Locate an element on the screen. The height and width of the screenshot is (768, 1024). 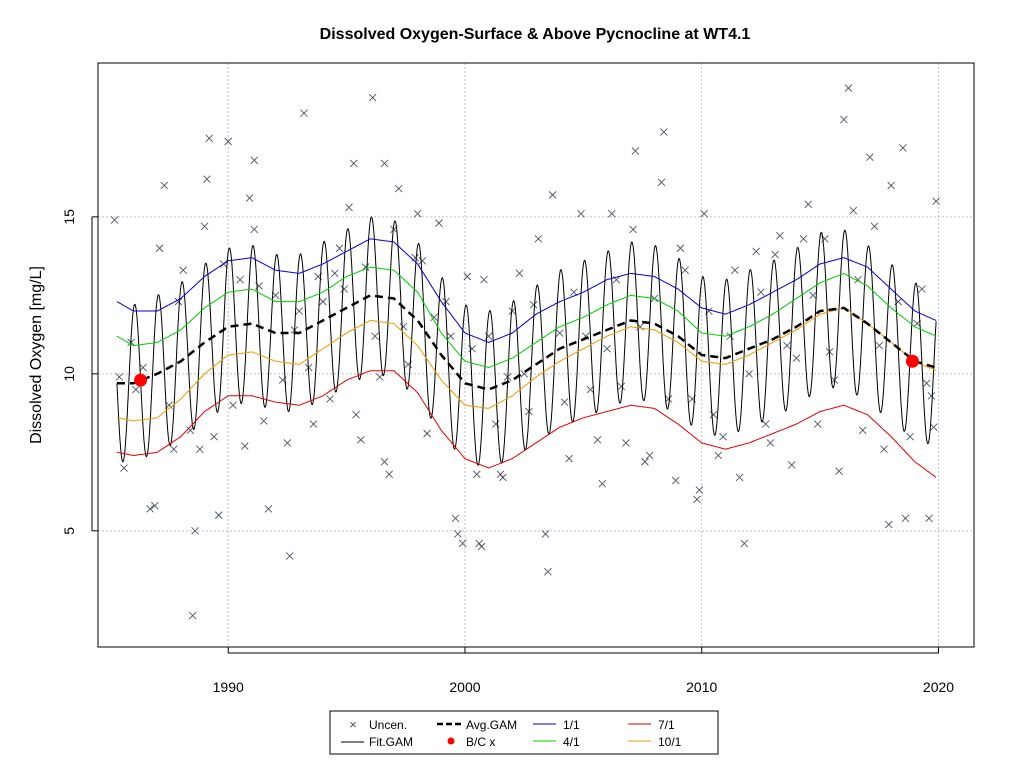
y-tick-label-10: 10 is located at coordinates (69, 374).